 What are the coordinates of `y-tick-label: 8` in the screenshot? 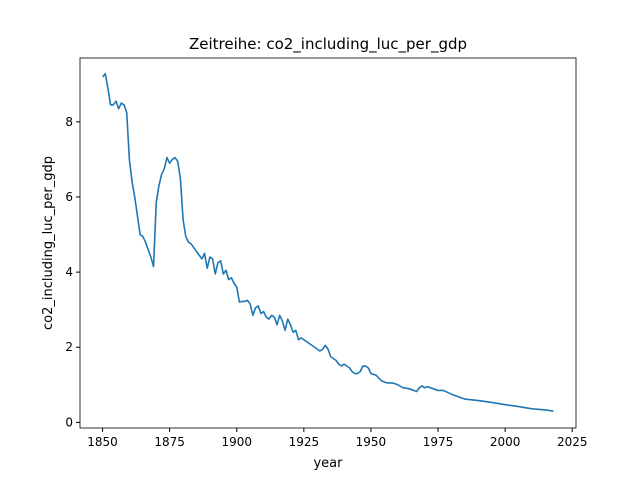 It's located at (69, 122).